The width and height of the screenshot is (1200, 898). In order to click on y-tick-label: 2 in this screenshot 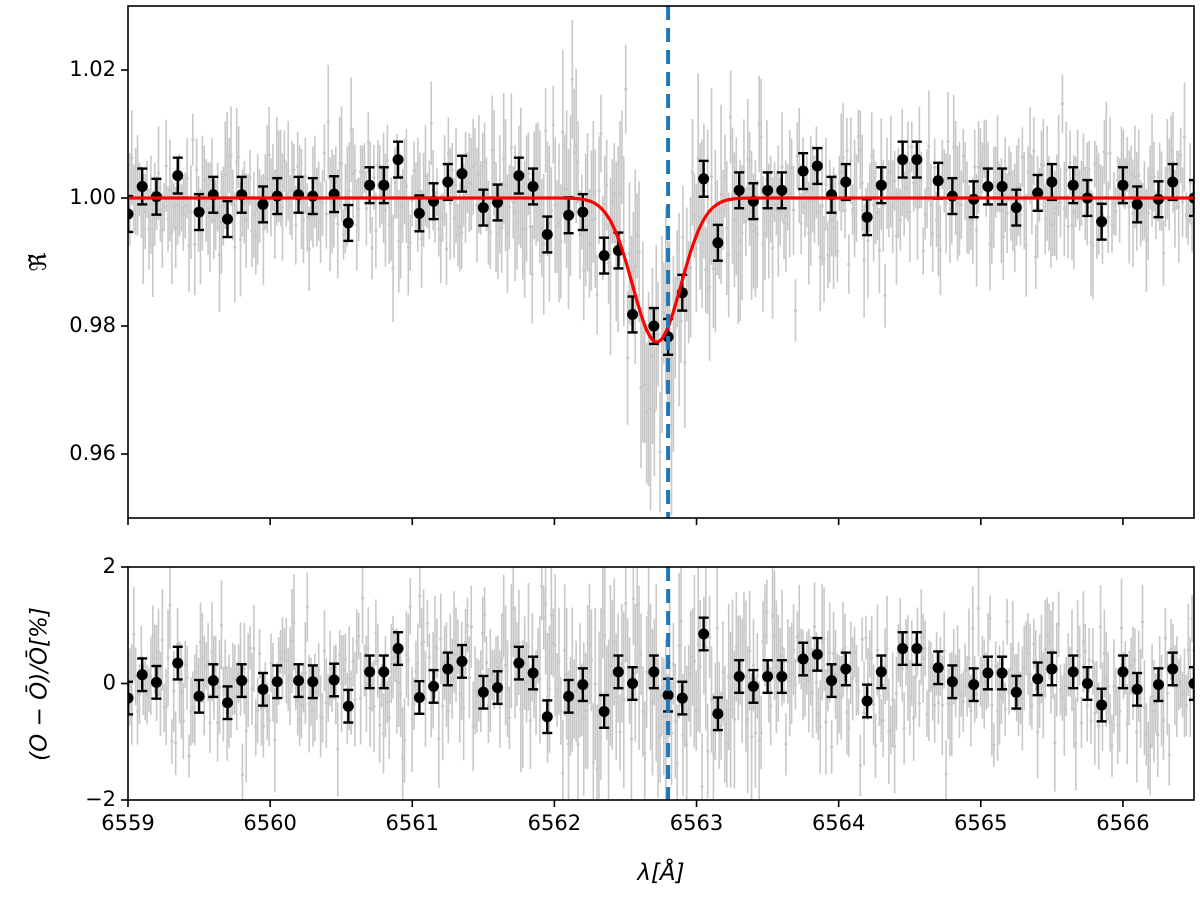, I will do `click(109, 566)`.